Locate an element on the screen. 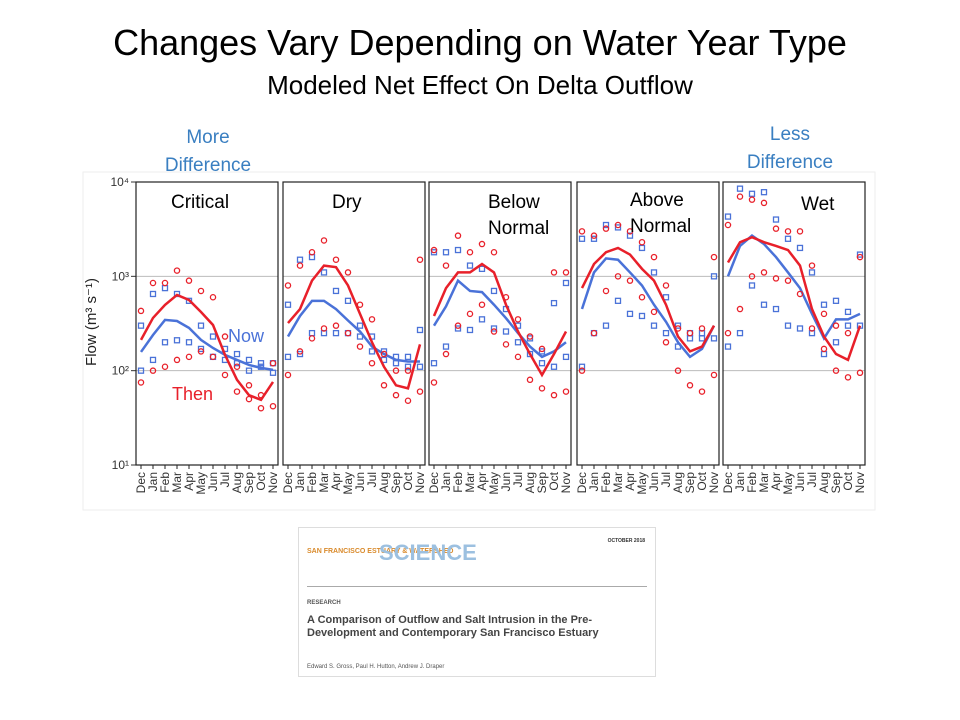 The height and width of the screenshot is (720, 960). journal-name: SAN FRANCISCO ESTUARY & WATERSHED is located at coordinates (380, 551).